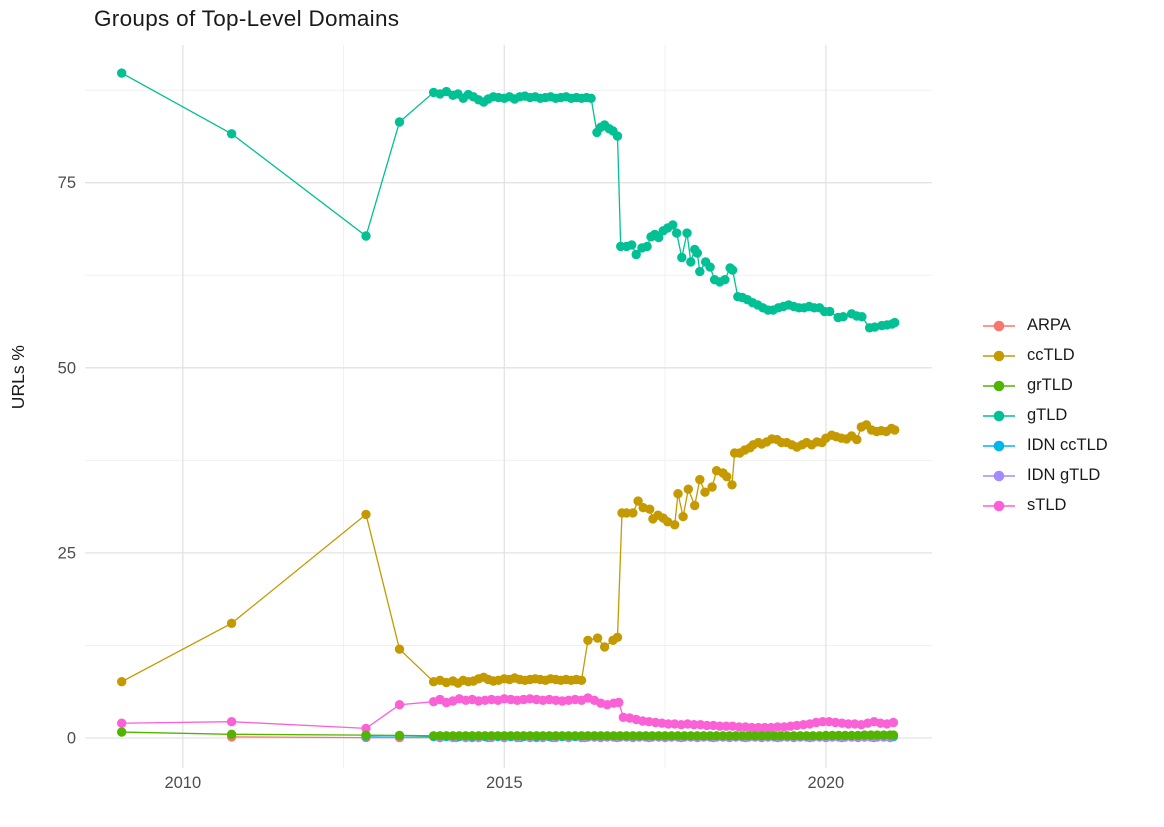  I want to click on y-tick-label: 75, so click(67, 183).